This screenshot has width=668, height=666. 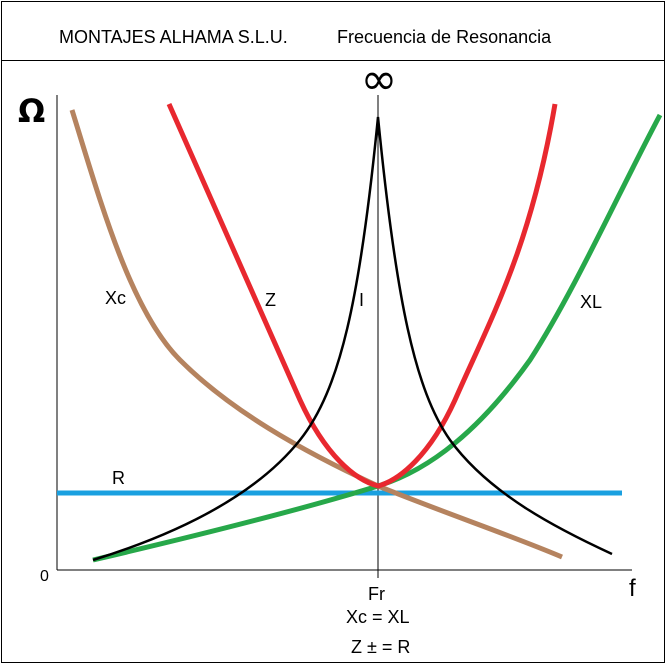 What do you see at coordinates (32, 111) in the screenshot?
I see `y-axis-label: Ω` at bounding box center [32, 111].